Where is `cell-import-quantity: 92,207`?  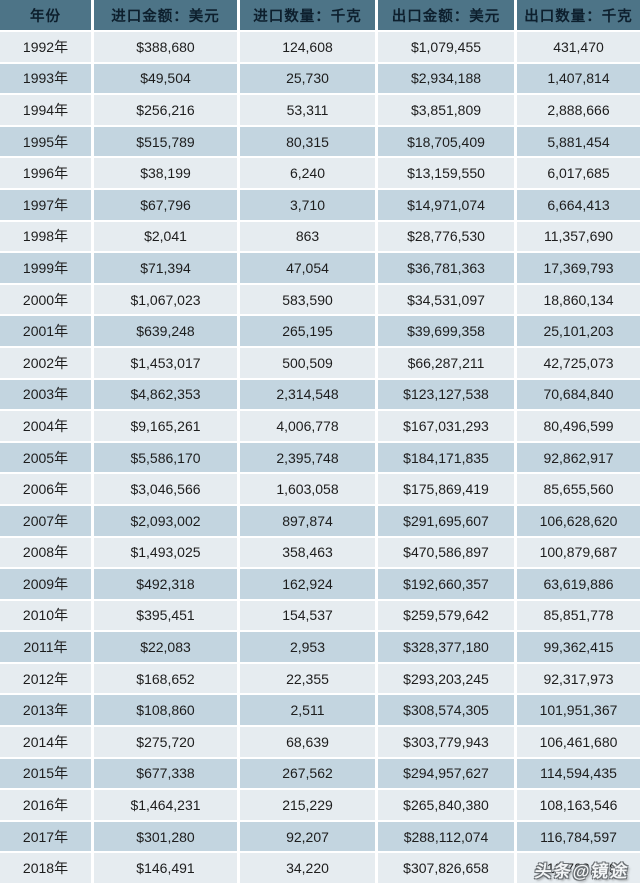
cell-import-quantity: 92,207 is located at coordinates (309, 837).